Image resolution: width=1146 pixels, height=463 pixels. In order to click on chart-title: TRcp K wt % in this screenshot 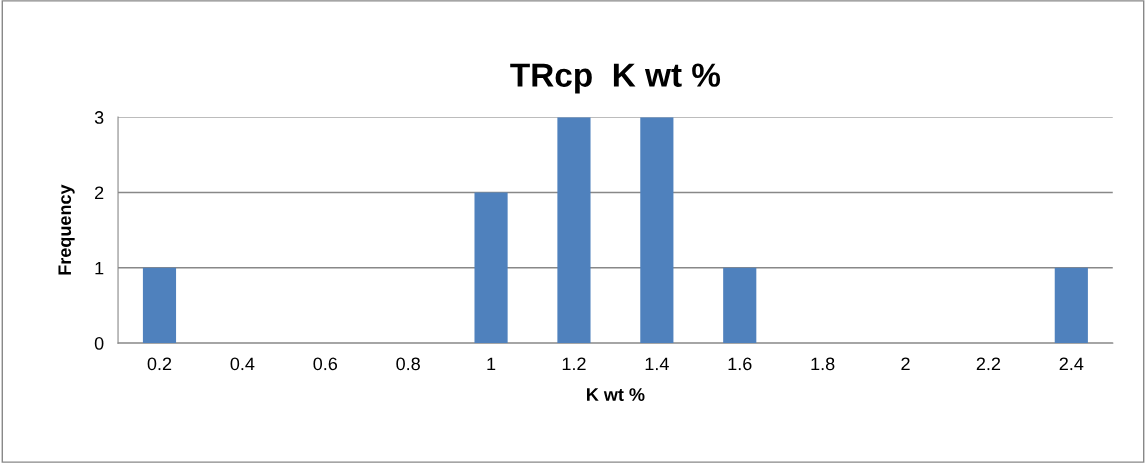, I will do `click(615, 78)`.